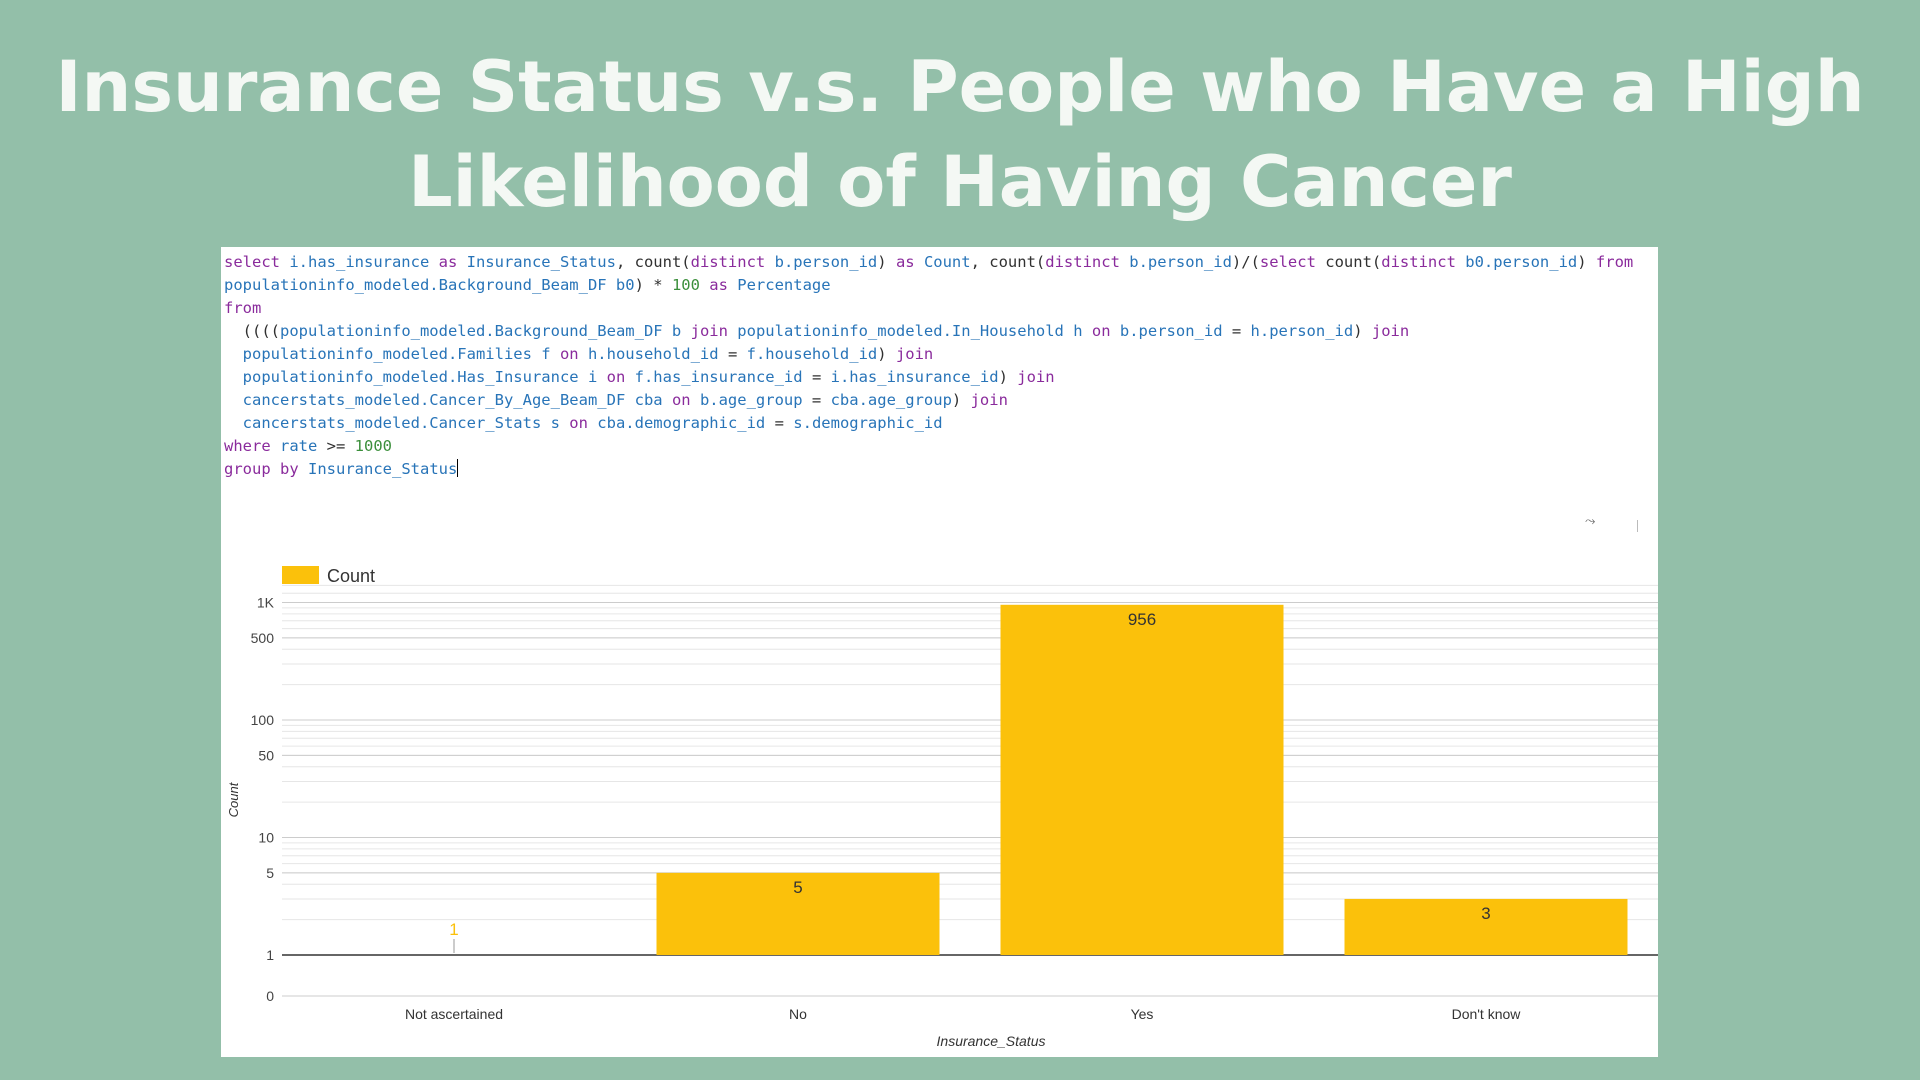 Image resolution: width=1920 pixels, height=1080 pixels. I want to click on sql-token: ((((, so click(252, 331).